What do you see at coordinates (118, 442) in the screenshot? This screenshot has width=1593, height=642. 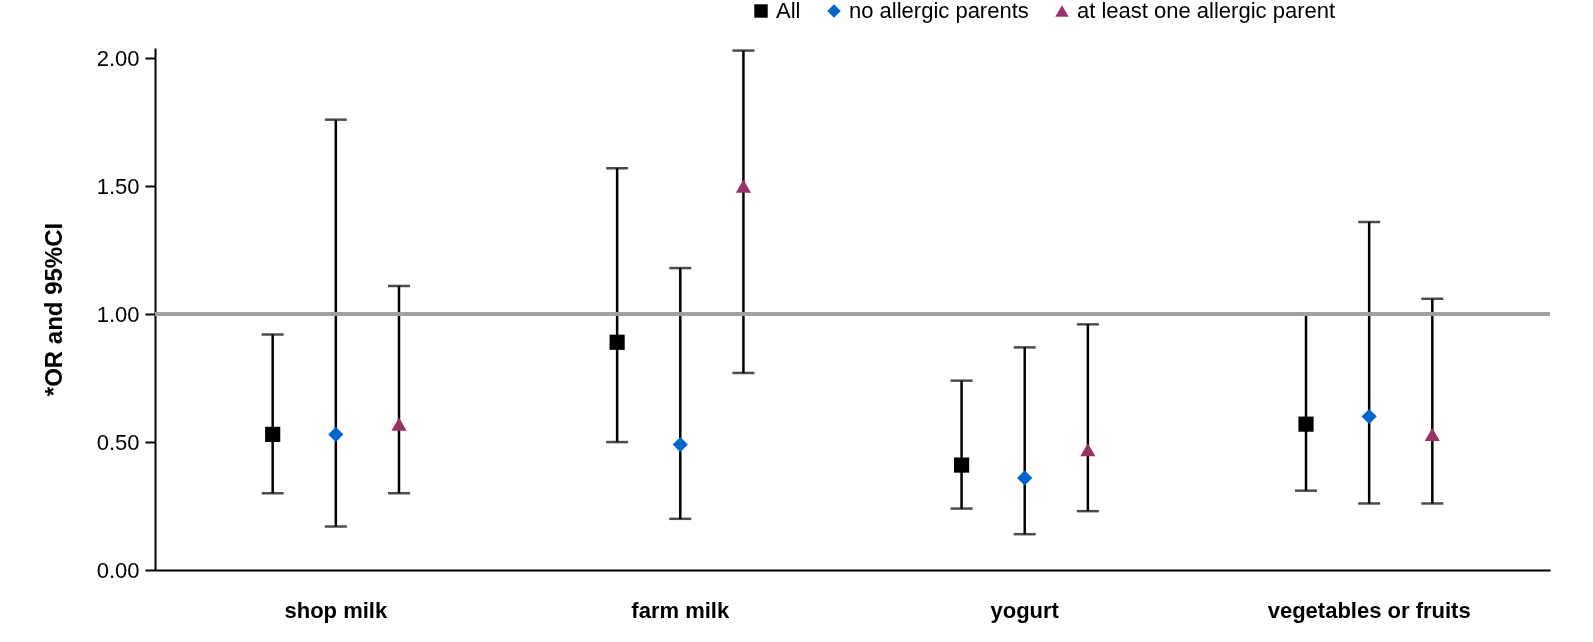 I see `y-tick-label: 0.50` at bounding box center [118, 442].